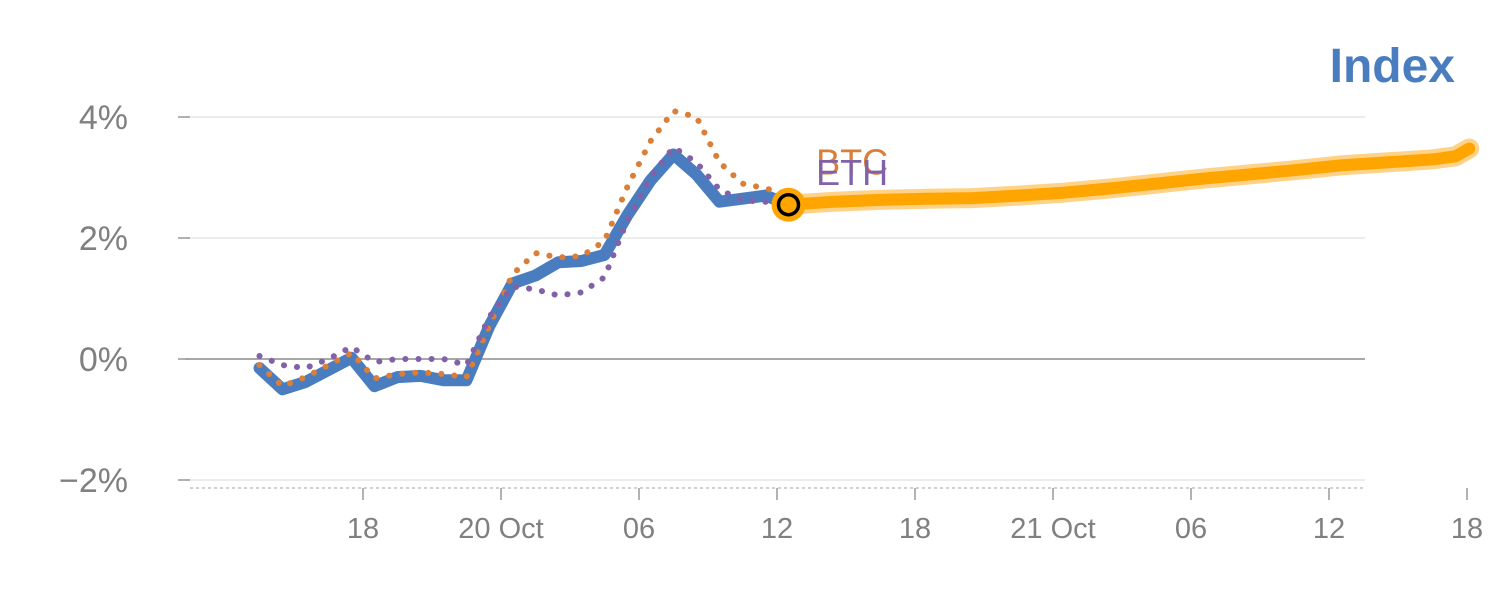  Describe the element at coordinates (93, 481) in the screenshot. I see `y-tick-label: −2%` at that location.